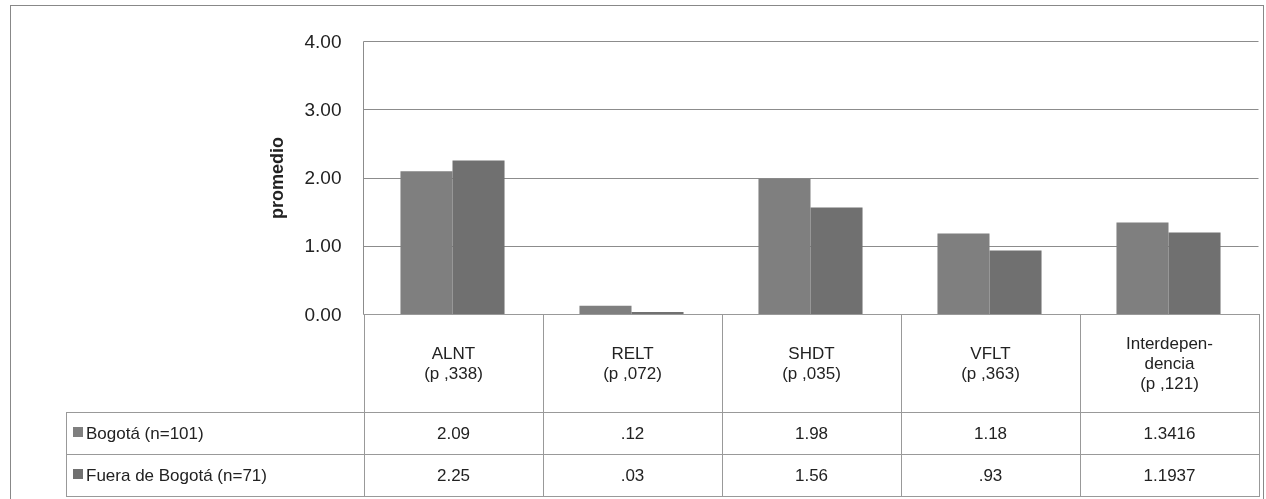  What do you see at coordinates (323, 109) in the screenshot?
I see `y-tick-label: 3.00` at bounding box center [323, 109].